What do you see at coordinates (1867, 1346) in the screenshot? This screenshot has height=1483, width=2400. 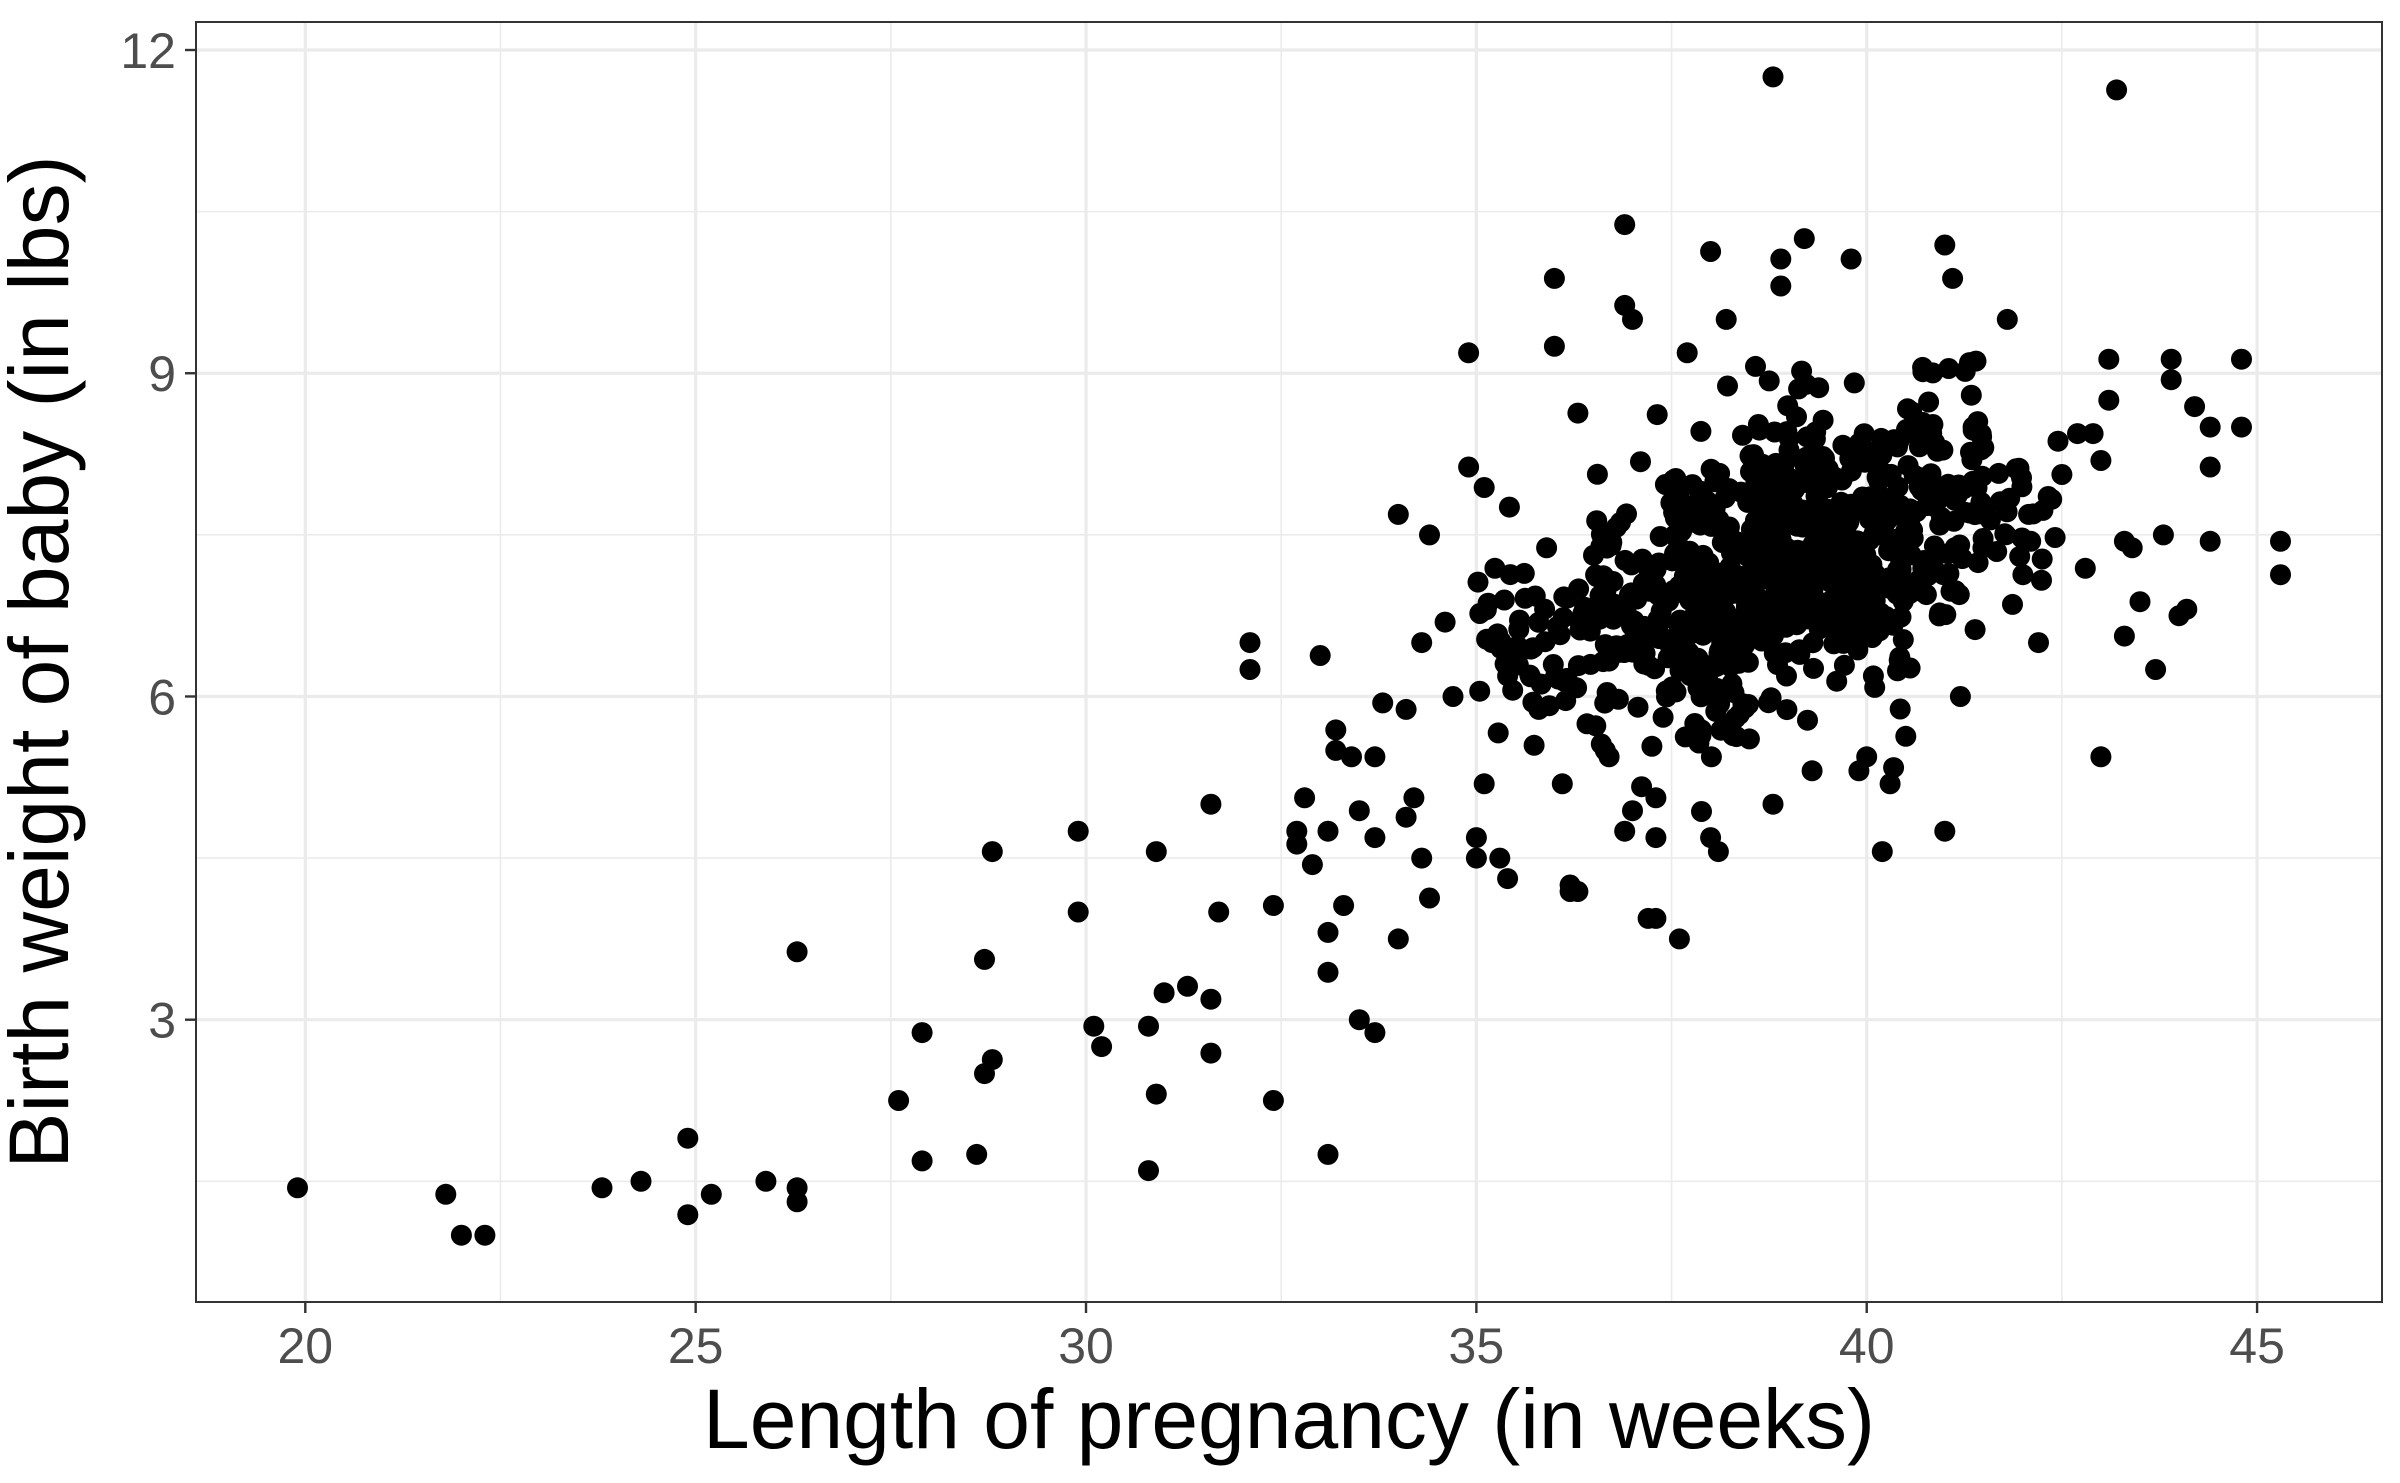 I see `x-tick-label: 40` at bounding box center [1867, 1346].